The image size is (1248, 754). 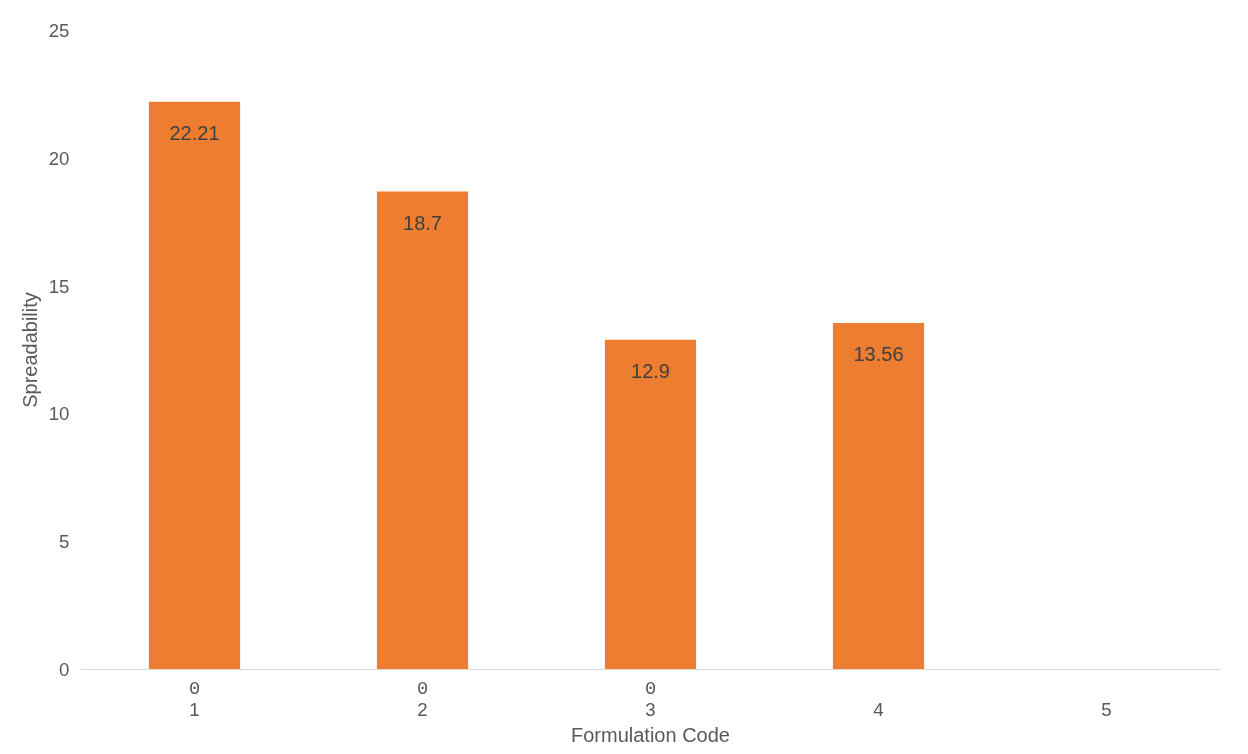 What do you see at coordinates (59, 158) in the screenshot?
I see `y-tick-label: 20` at bounding box center [59, 158].